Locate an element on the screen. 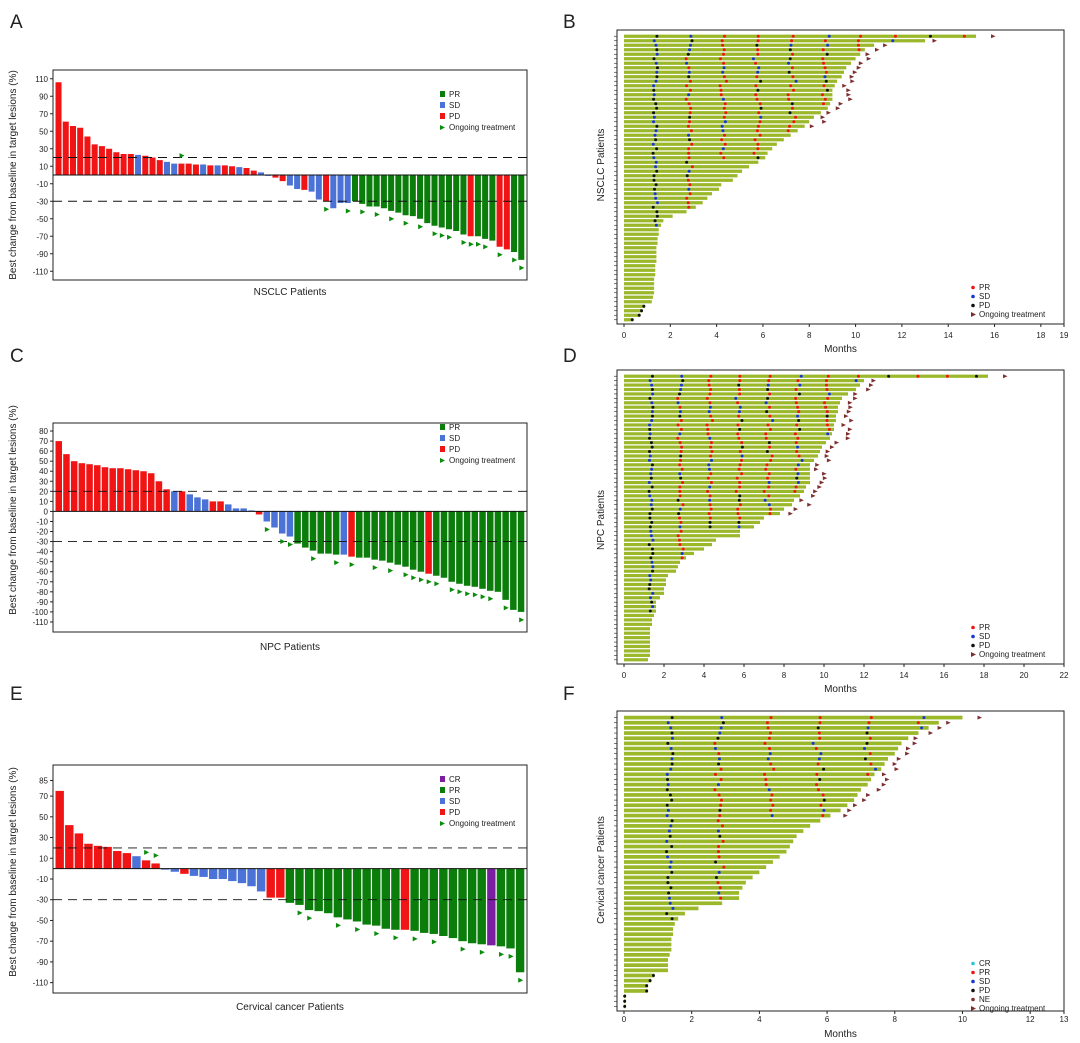 The image size is (1080, 1043). legend-label-f: SD is located at coordinates (984, 981).